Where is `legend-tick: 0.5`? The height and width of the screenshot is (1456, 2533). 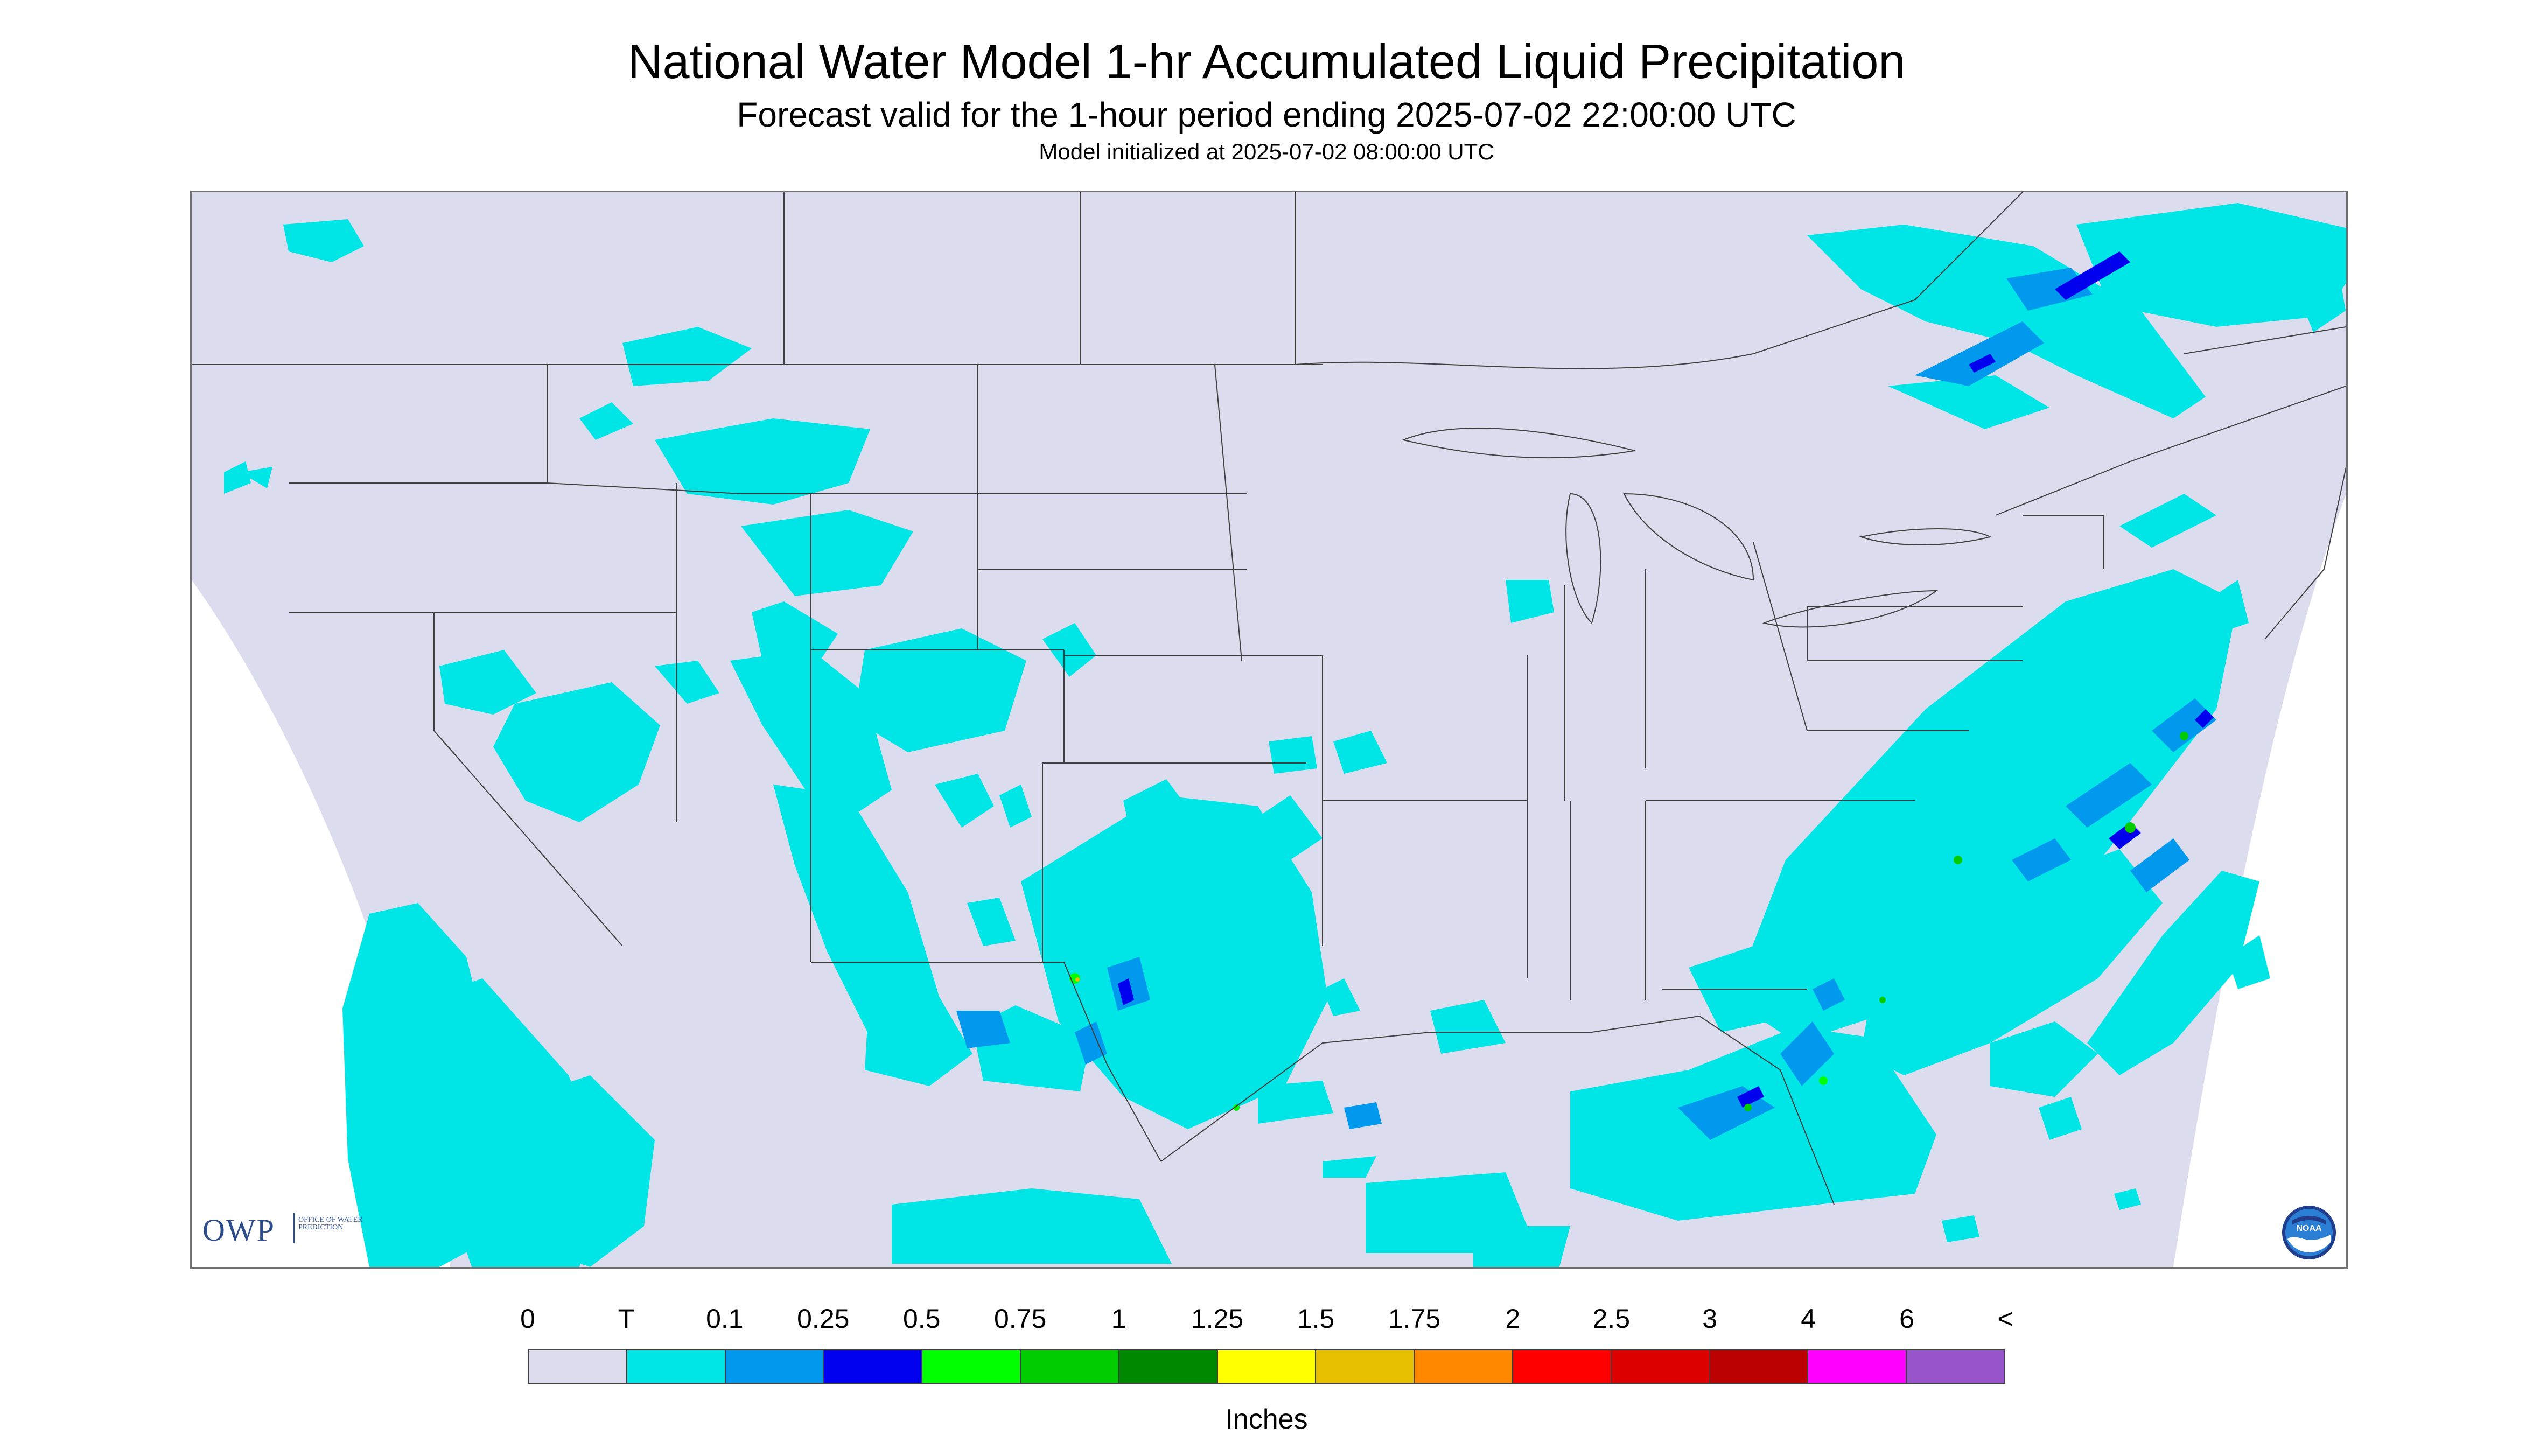
legend-tick: 0.5 is located at coordinates (921, 1319).